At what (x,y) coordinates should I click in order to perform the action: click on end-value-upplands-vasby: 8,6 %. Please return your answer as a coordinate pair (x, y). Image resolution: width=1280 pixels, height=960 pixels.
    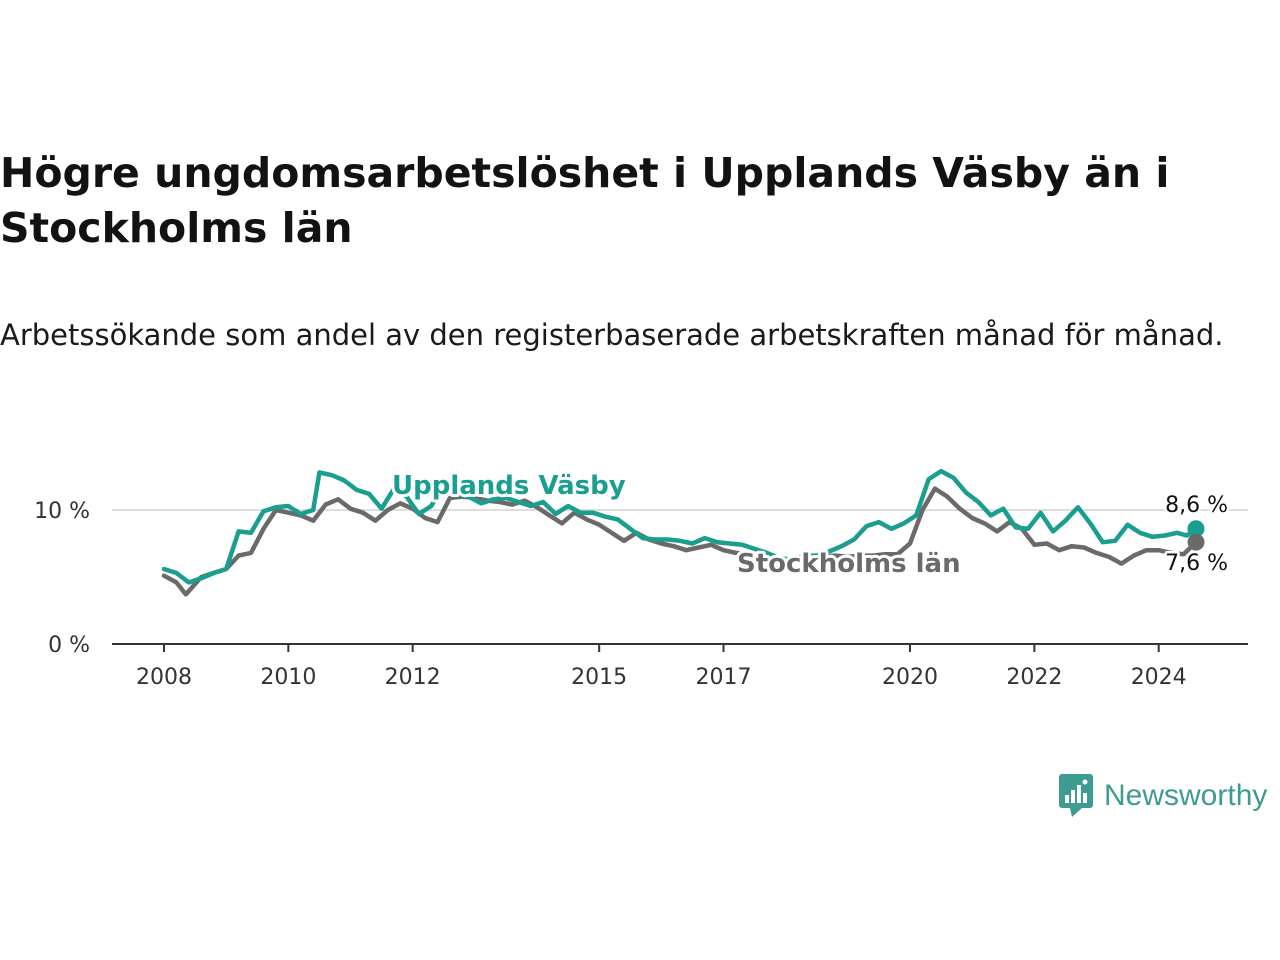
    Looking at the image, I should click on (1196, 505).